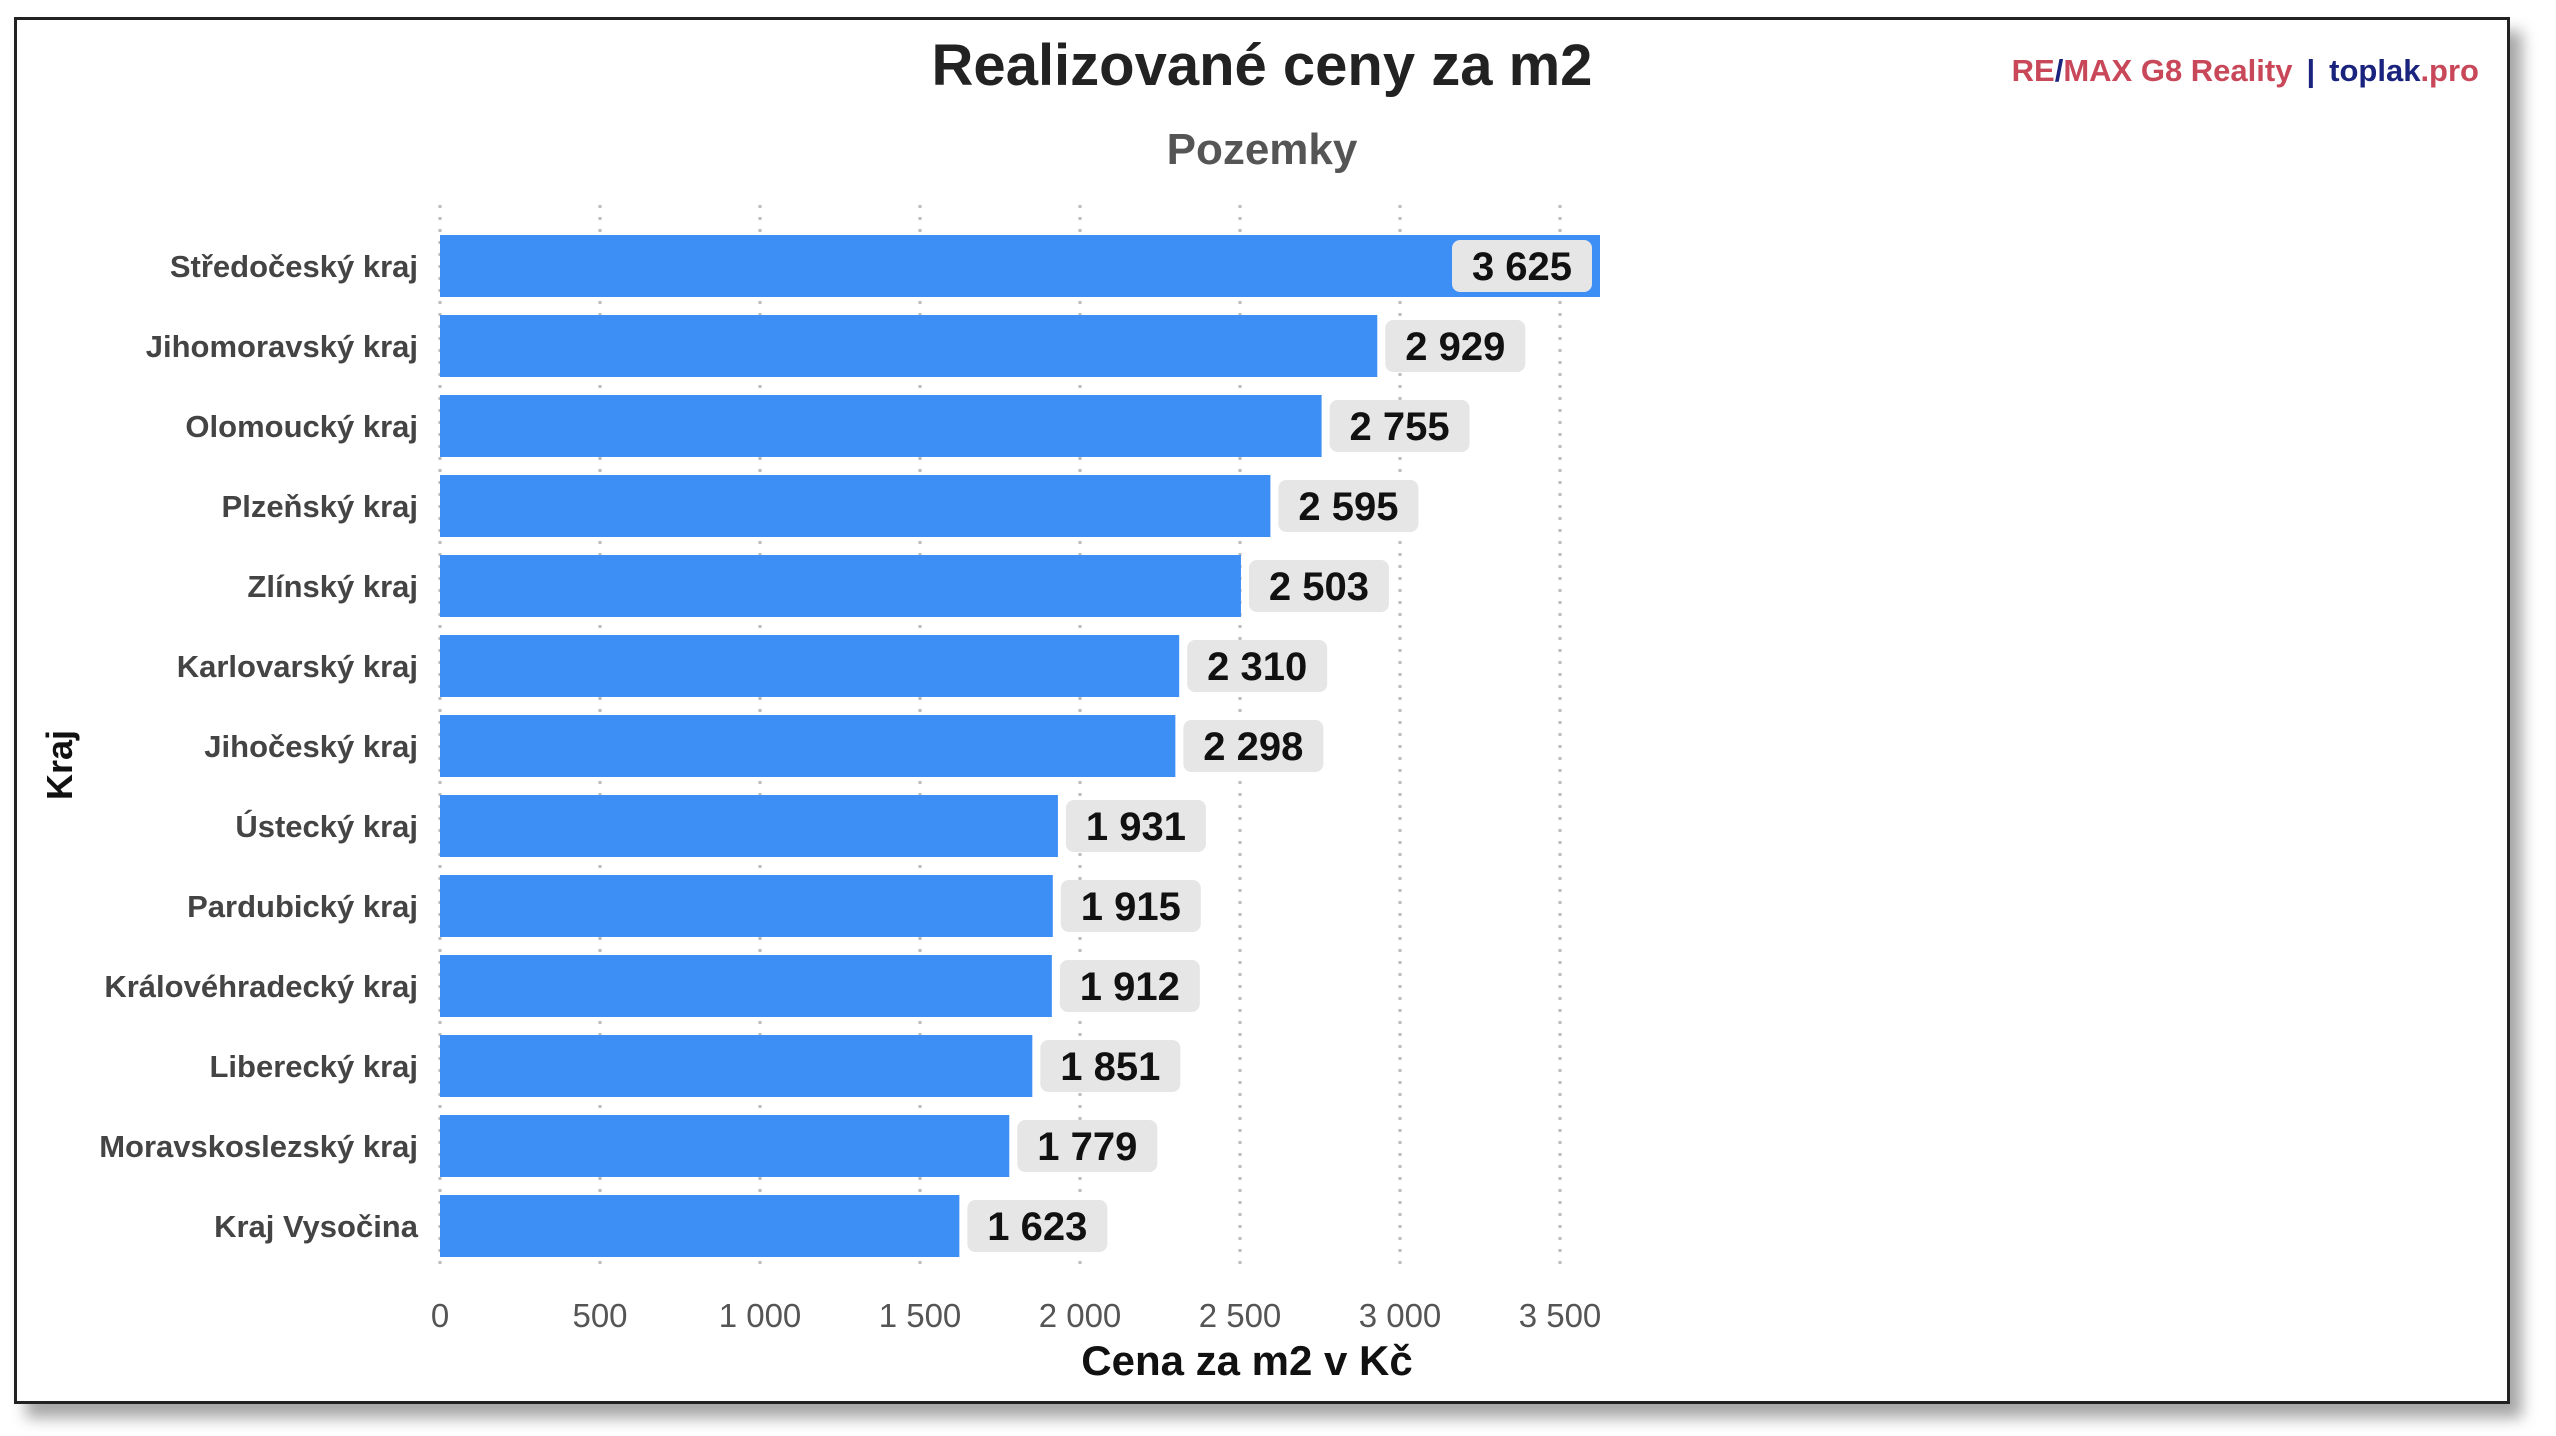 The image size is (2556, 1436). What do you see at coordinates (311, 746) in the screenshot?
I see `category-label: Jihočeský kraj` at bounding box center [311, 746].